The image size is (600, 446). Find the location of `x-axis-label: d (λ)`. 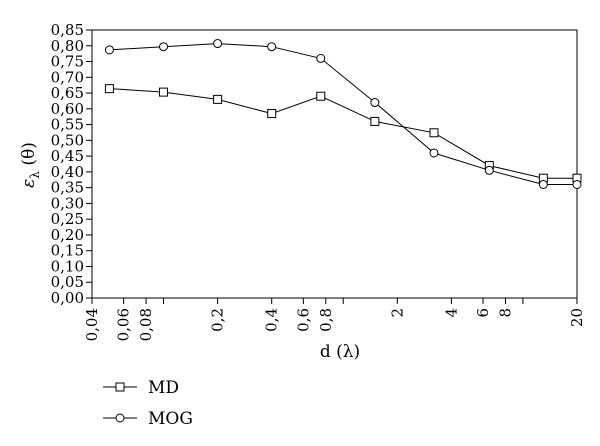

x-axis-label: d (λ) is located at coordinates (340, 352).